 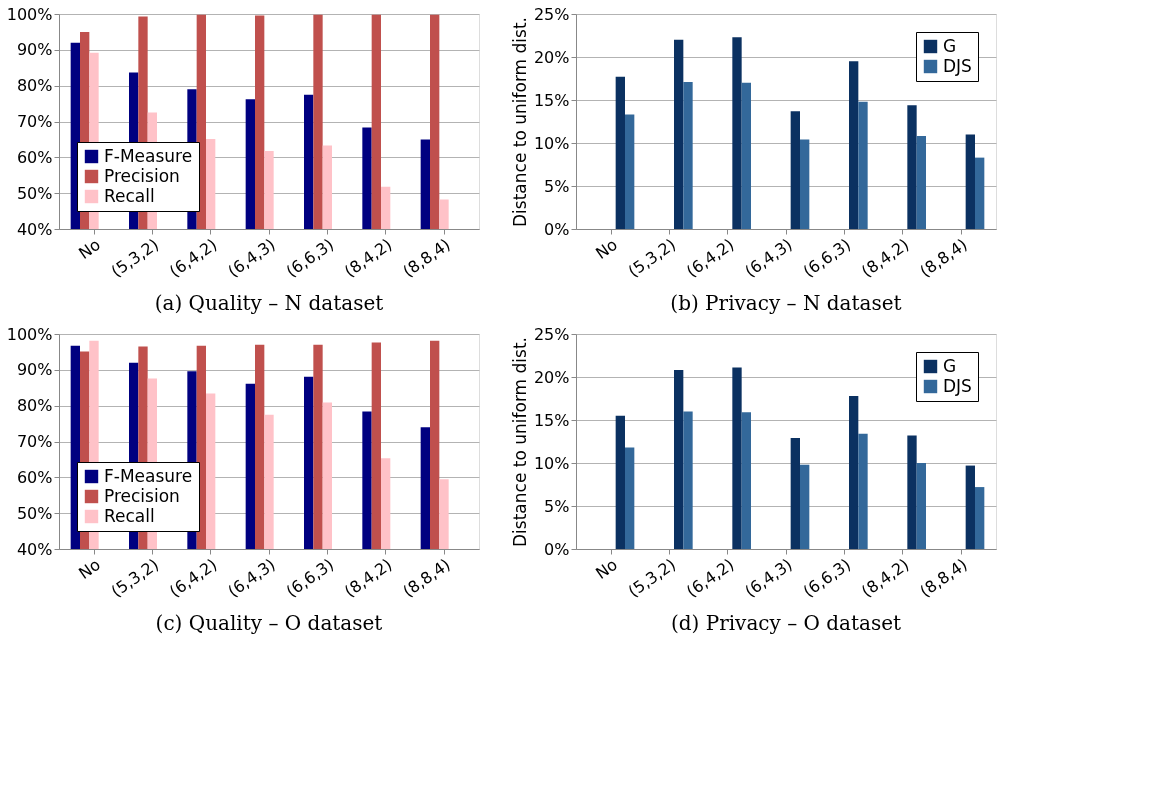 I want to click on text: (a) Quality – N dataset, so click(x=269, y=302).